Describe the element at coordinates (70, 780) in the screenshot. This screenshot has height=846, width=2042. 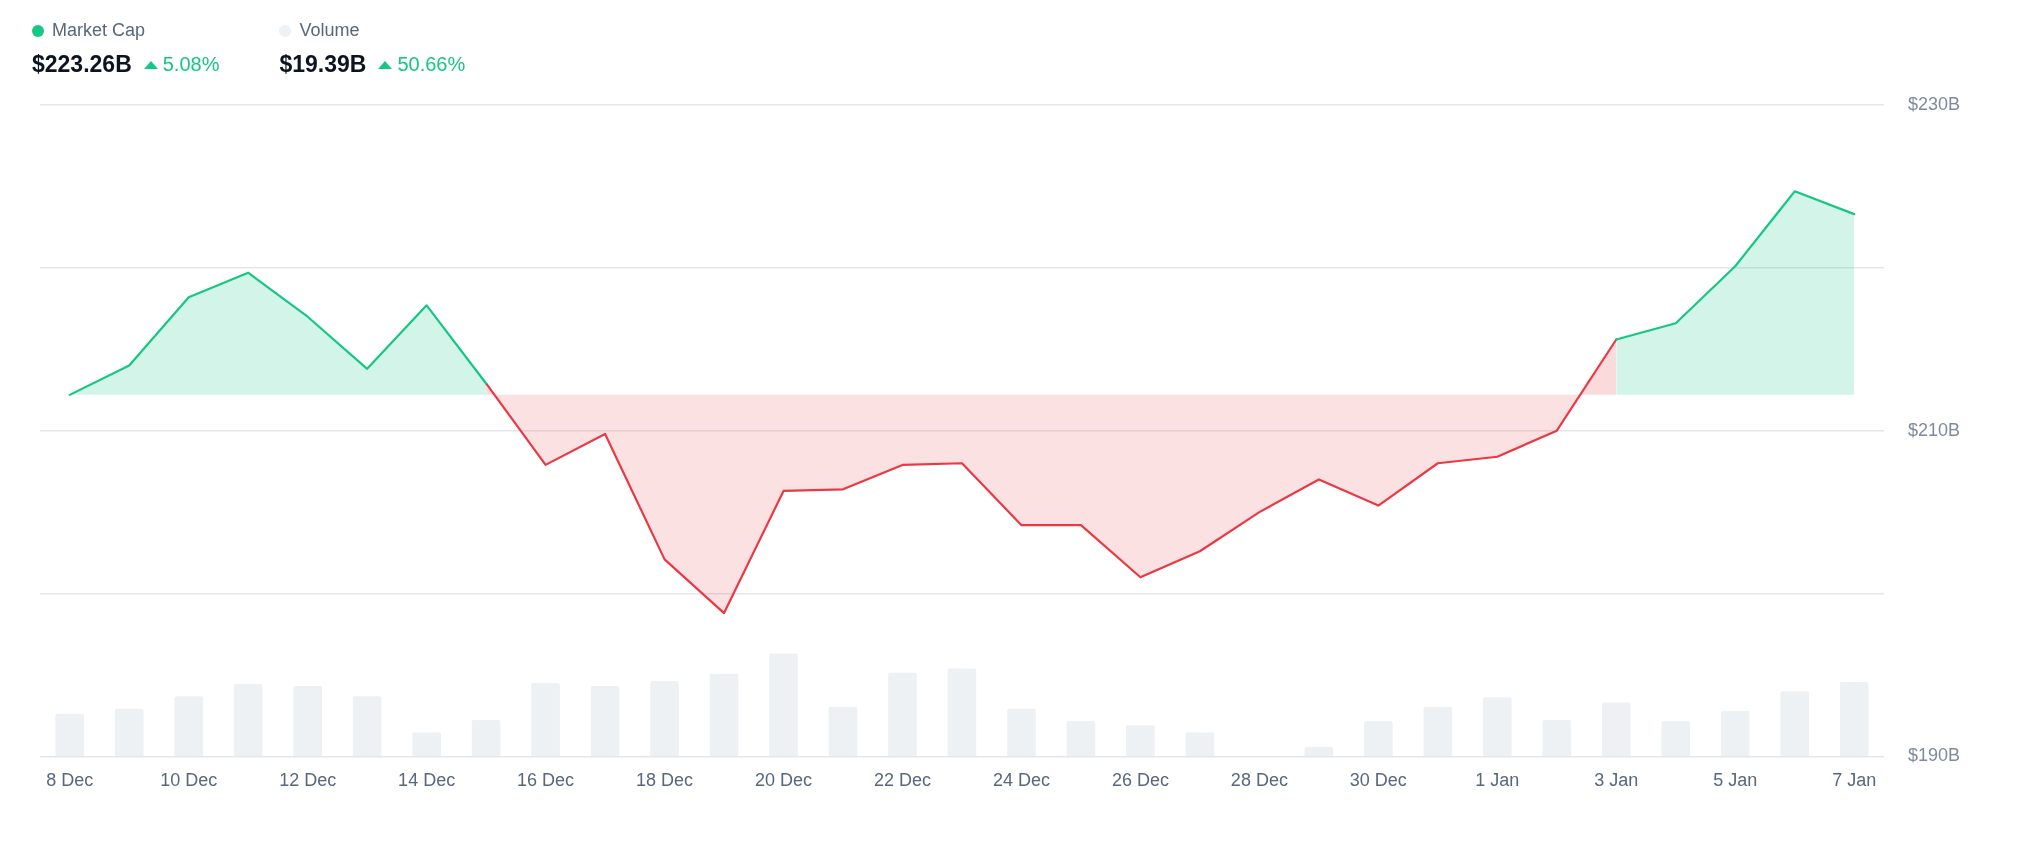
I see `x-tick-label: 8 Dec` at that location.